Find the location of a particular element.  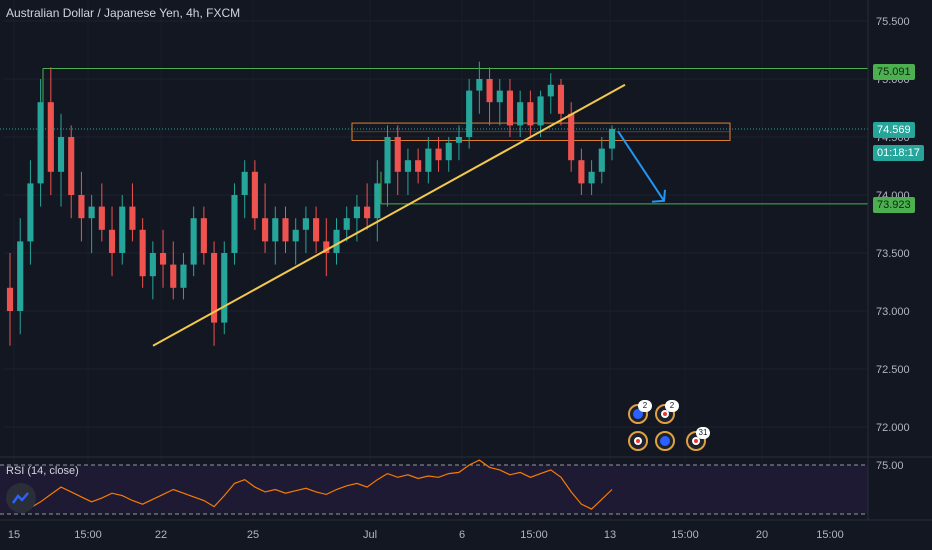

rsi-band is located at coordinates (434, 489).